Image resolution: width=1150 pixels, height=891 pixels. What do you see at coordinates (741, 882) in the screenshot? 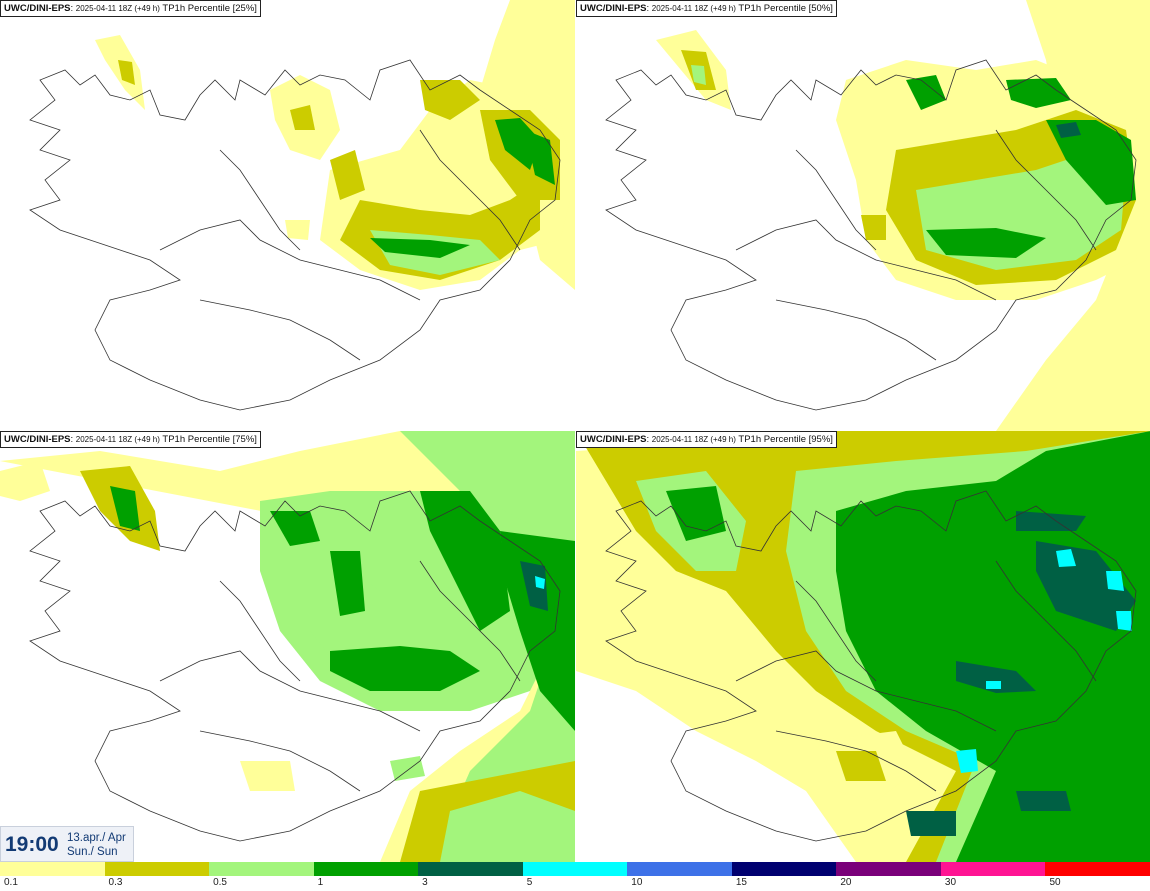
I see `legend-label: 15` at bounding box center [741, 882].